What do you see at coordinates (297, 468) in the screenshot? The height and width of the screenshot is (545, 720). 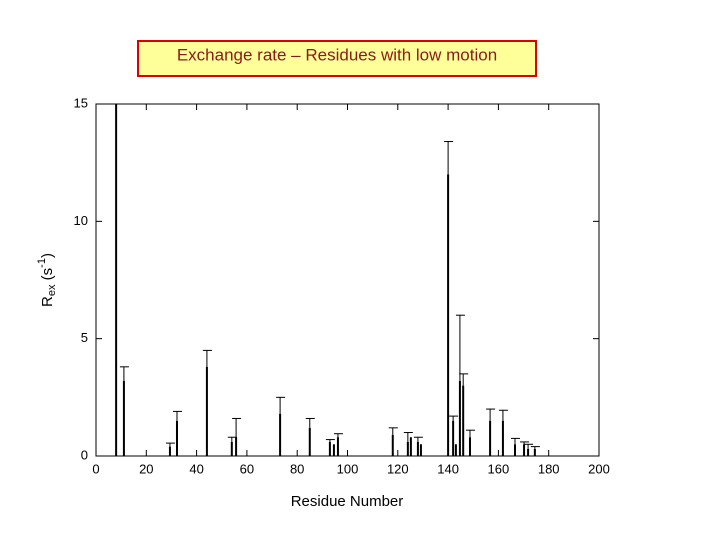 I see `x-tick-label: 80` at bounding box center [297, 468].